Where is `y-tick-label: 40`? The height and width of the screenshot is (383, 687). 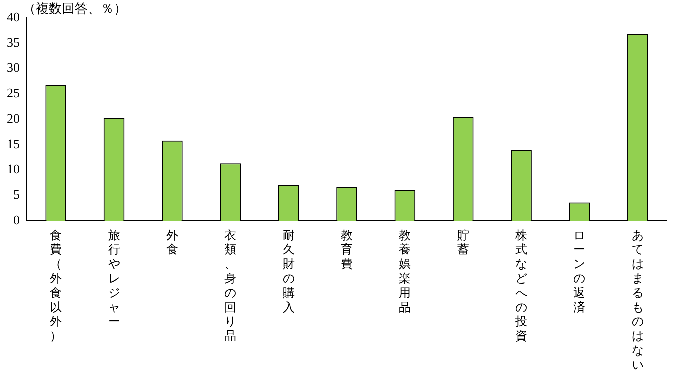 y-tick-label: 40 is located at coordinates (13, 16).